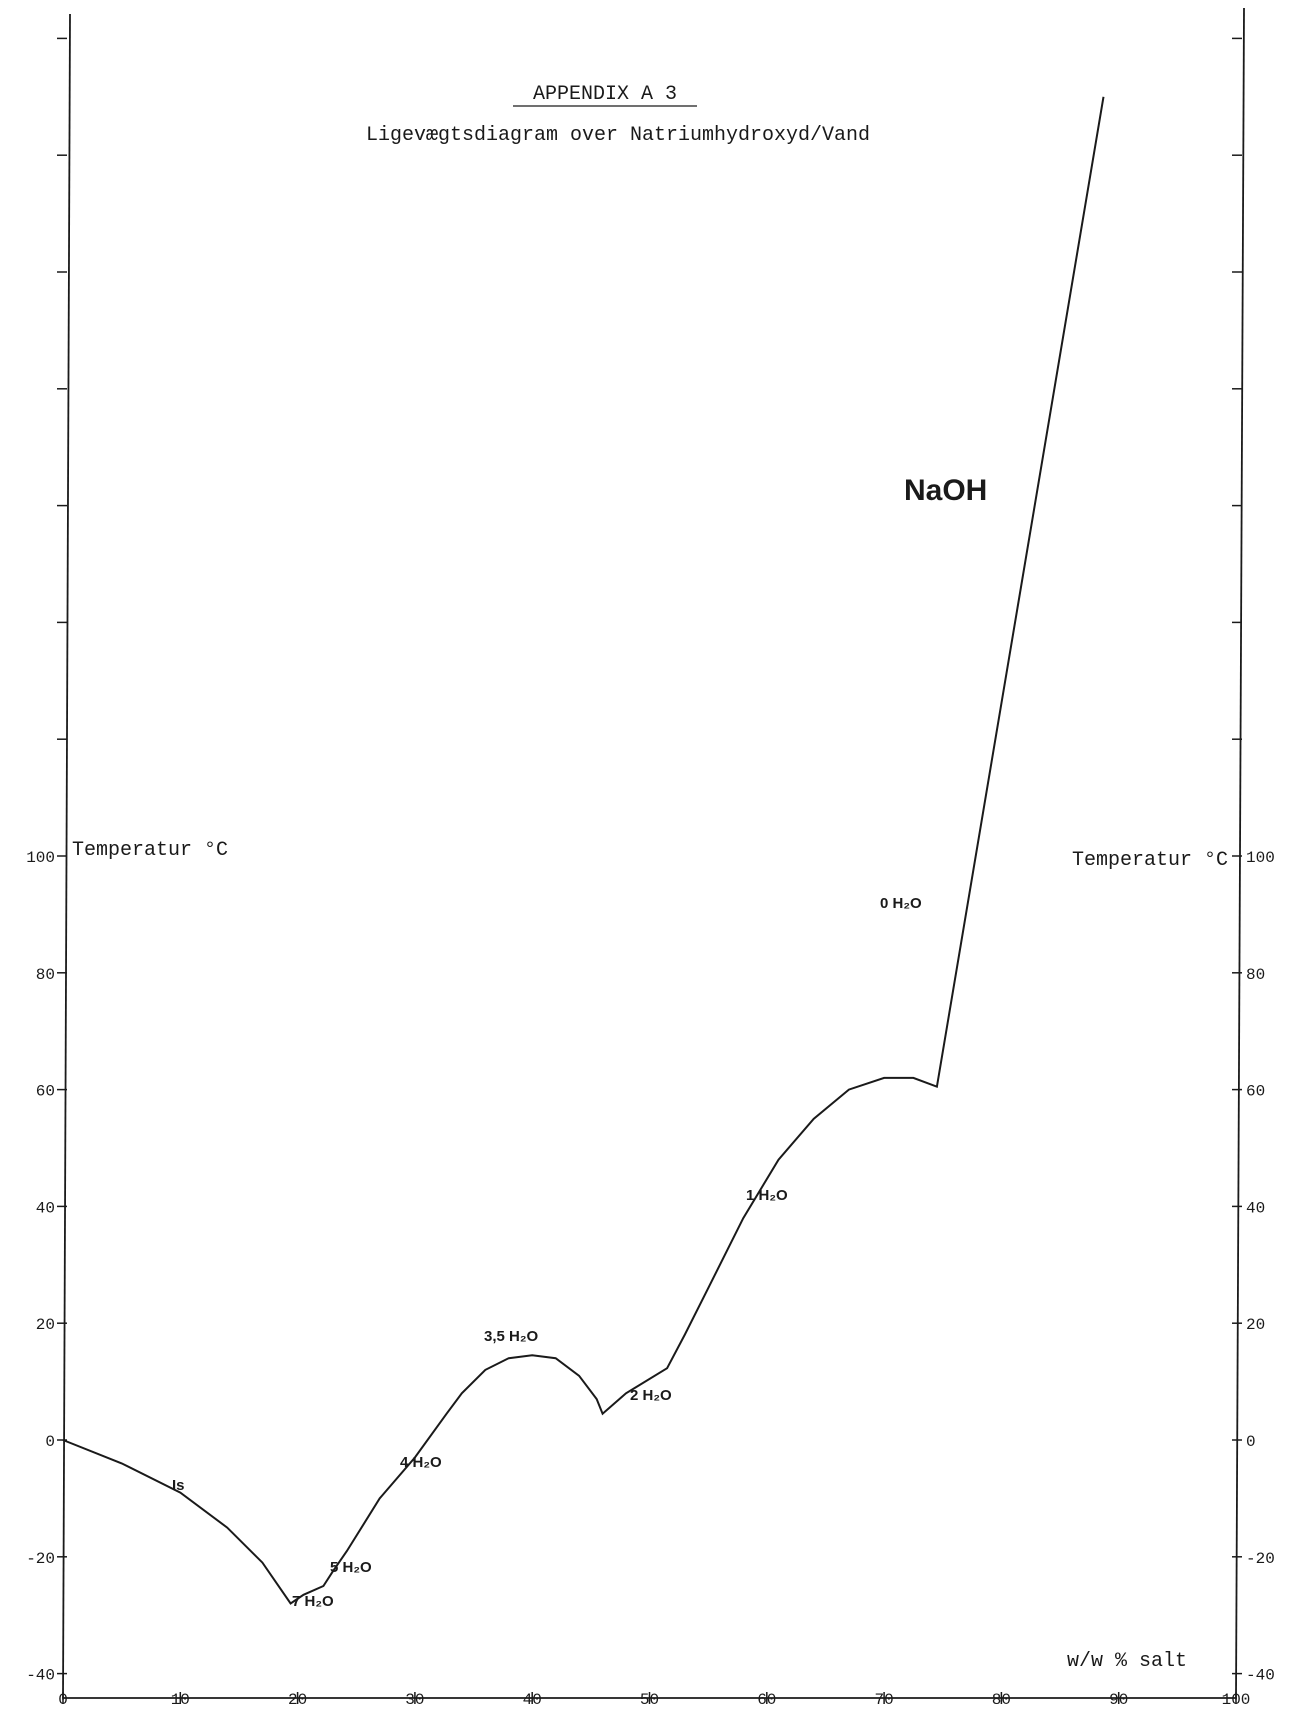  What do you see at coordinates (50, 1442) in the screenshot?
I see `left-ytick-label: 0` at bounding box center [50, 1442].